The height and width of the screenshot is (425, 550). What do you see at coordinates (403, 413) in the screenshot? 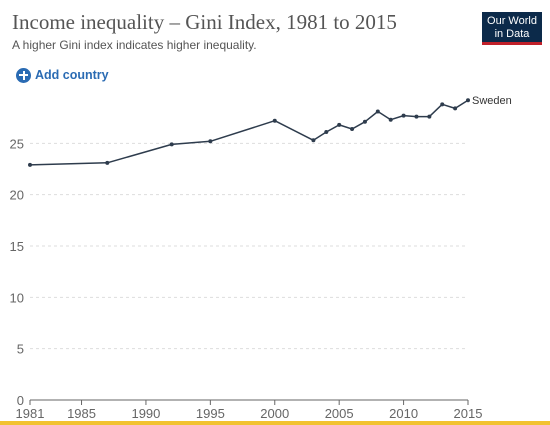
I see `x-tick-label: 2010` at bounding box center [403, 413].